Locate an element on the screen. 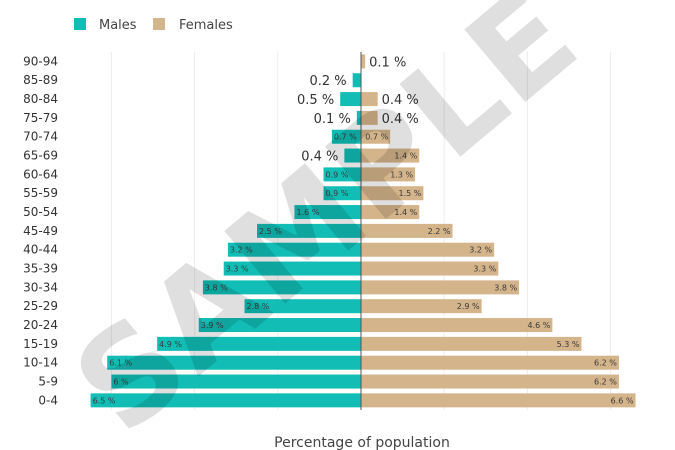 This screenshot has height=450, width=675. data-label-females: 3.3 % is located at coordinates (484, 269).